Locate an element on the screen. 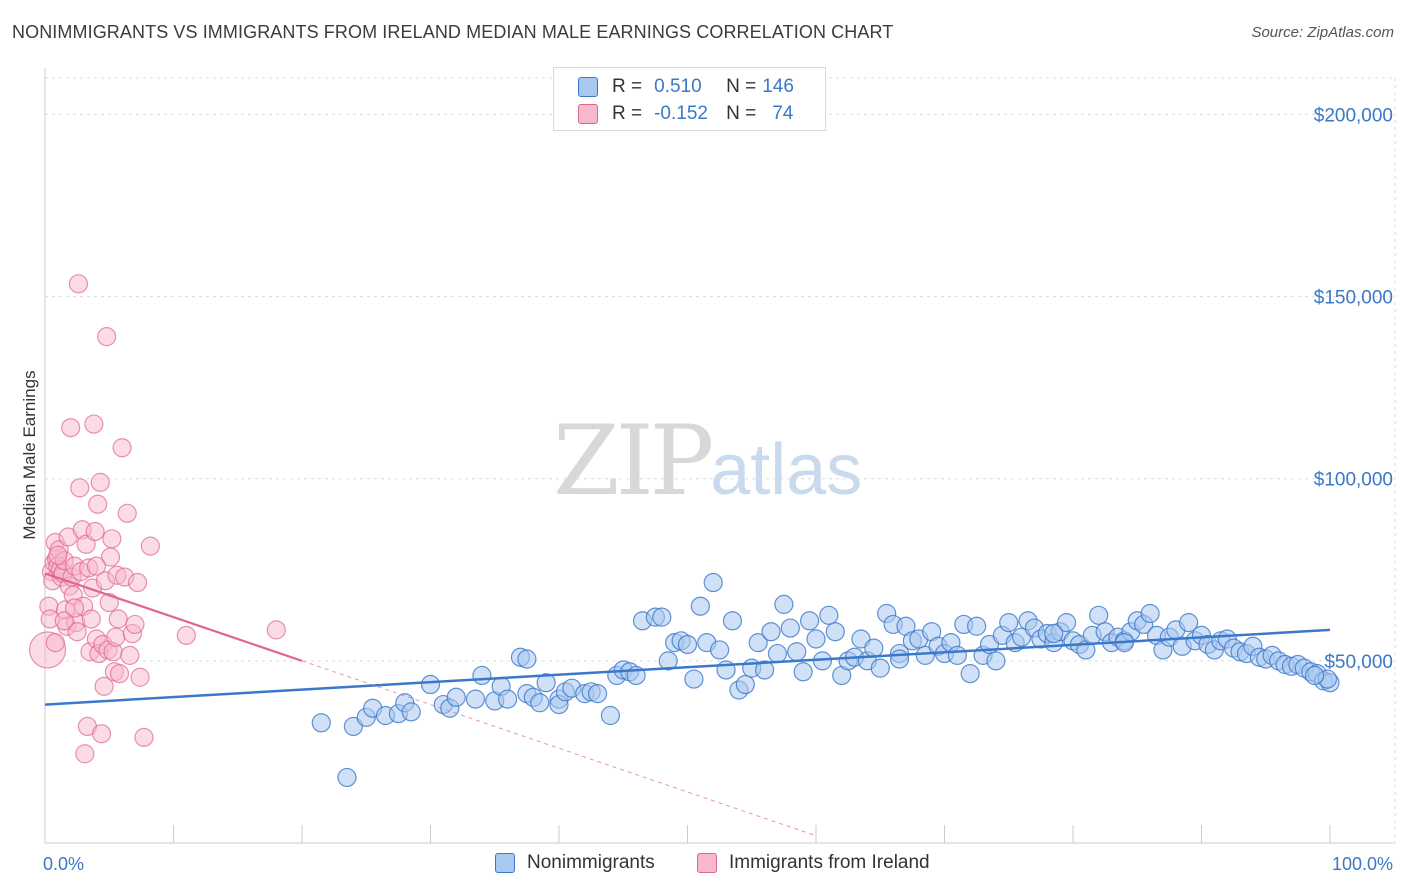  bottom-legend-swatch-pink is located at coordinates (707, 863).